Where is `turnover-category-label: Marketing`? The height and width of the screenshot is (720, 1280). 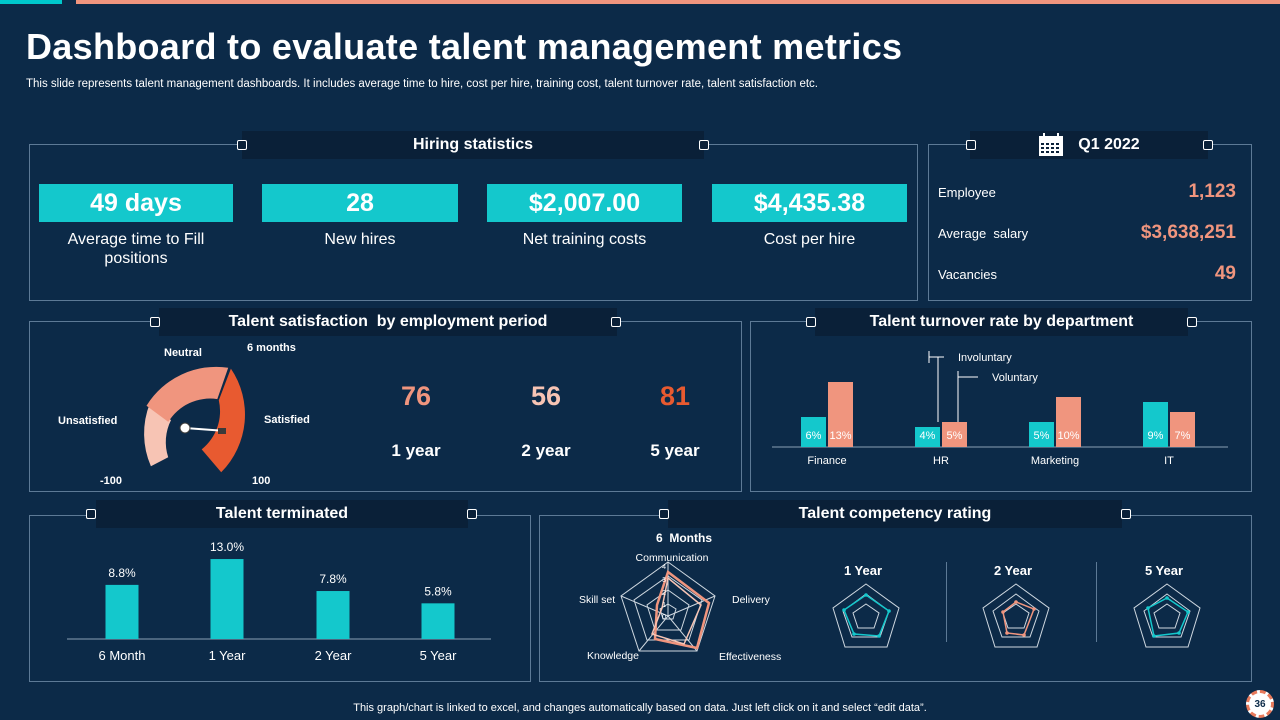
turnover-category-label: Marketing is located at coordinates (1055, 461).